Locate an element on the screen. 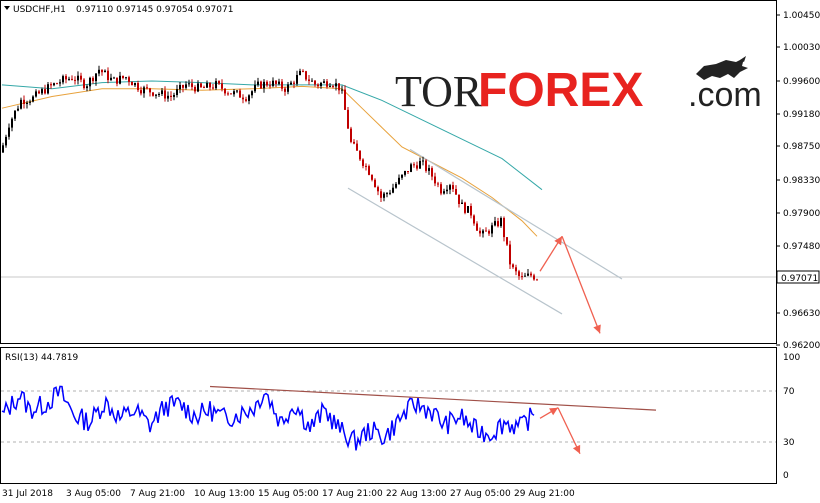 This screenshot has height=503, width=820. ohlc-label: 0.97110 0.97145 0.97054 0.97071 is located at coordinates (154, 10).